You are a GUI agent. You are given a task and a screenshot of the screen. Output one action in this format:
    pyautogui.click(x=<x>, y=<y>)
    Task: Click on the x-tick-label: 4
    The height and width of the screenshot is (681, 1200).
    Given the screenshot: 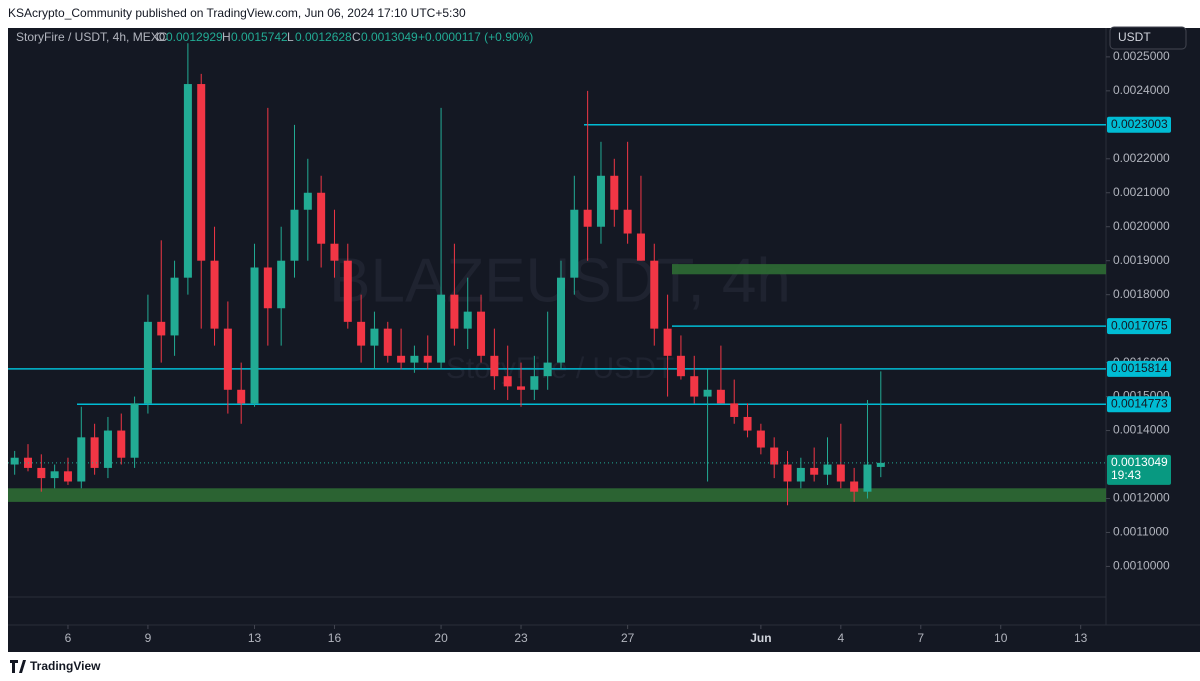 What is the action you would take?
    pyautogui.click(x=840, y=638)
    